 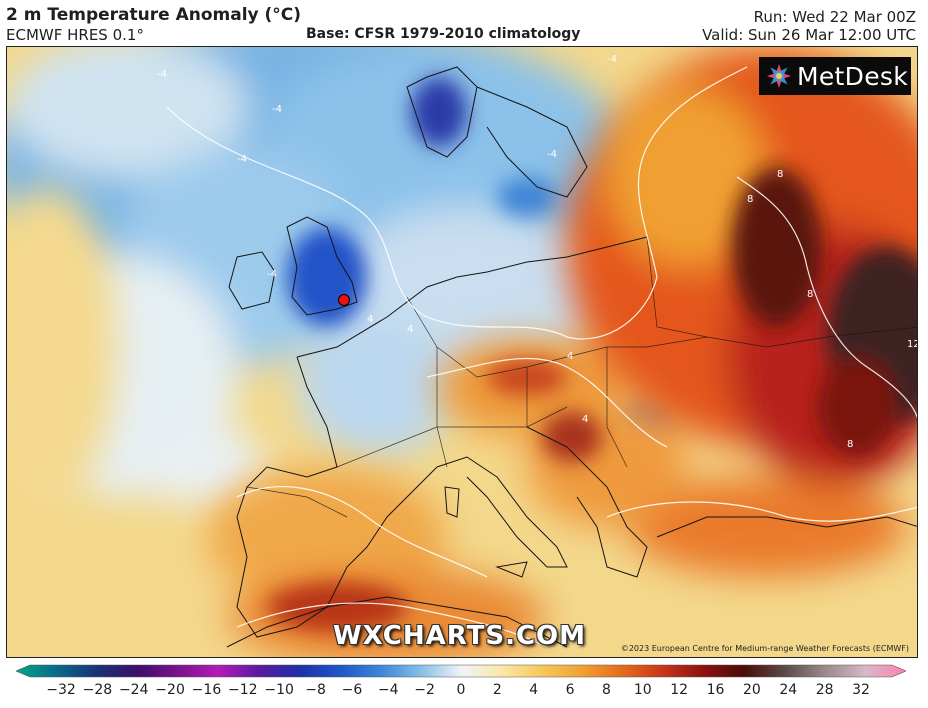 I want to click on balkan-coast, so click(x=587, y=502).